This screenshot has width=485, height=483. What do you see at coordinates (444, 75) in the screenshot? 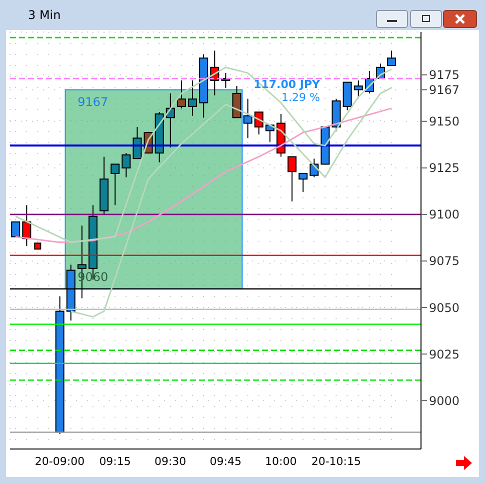
I see `y-tick-label: 9175` at bounding box center [444, 75].